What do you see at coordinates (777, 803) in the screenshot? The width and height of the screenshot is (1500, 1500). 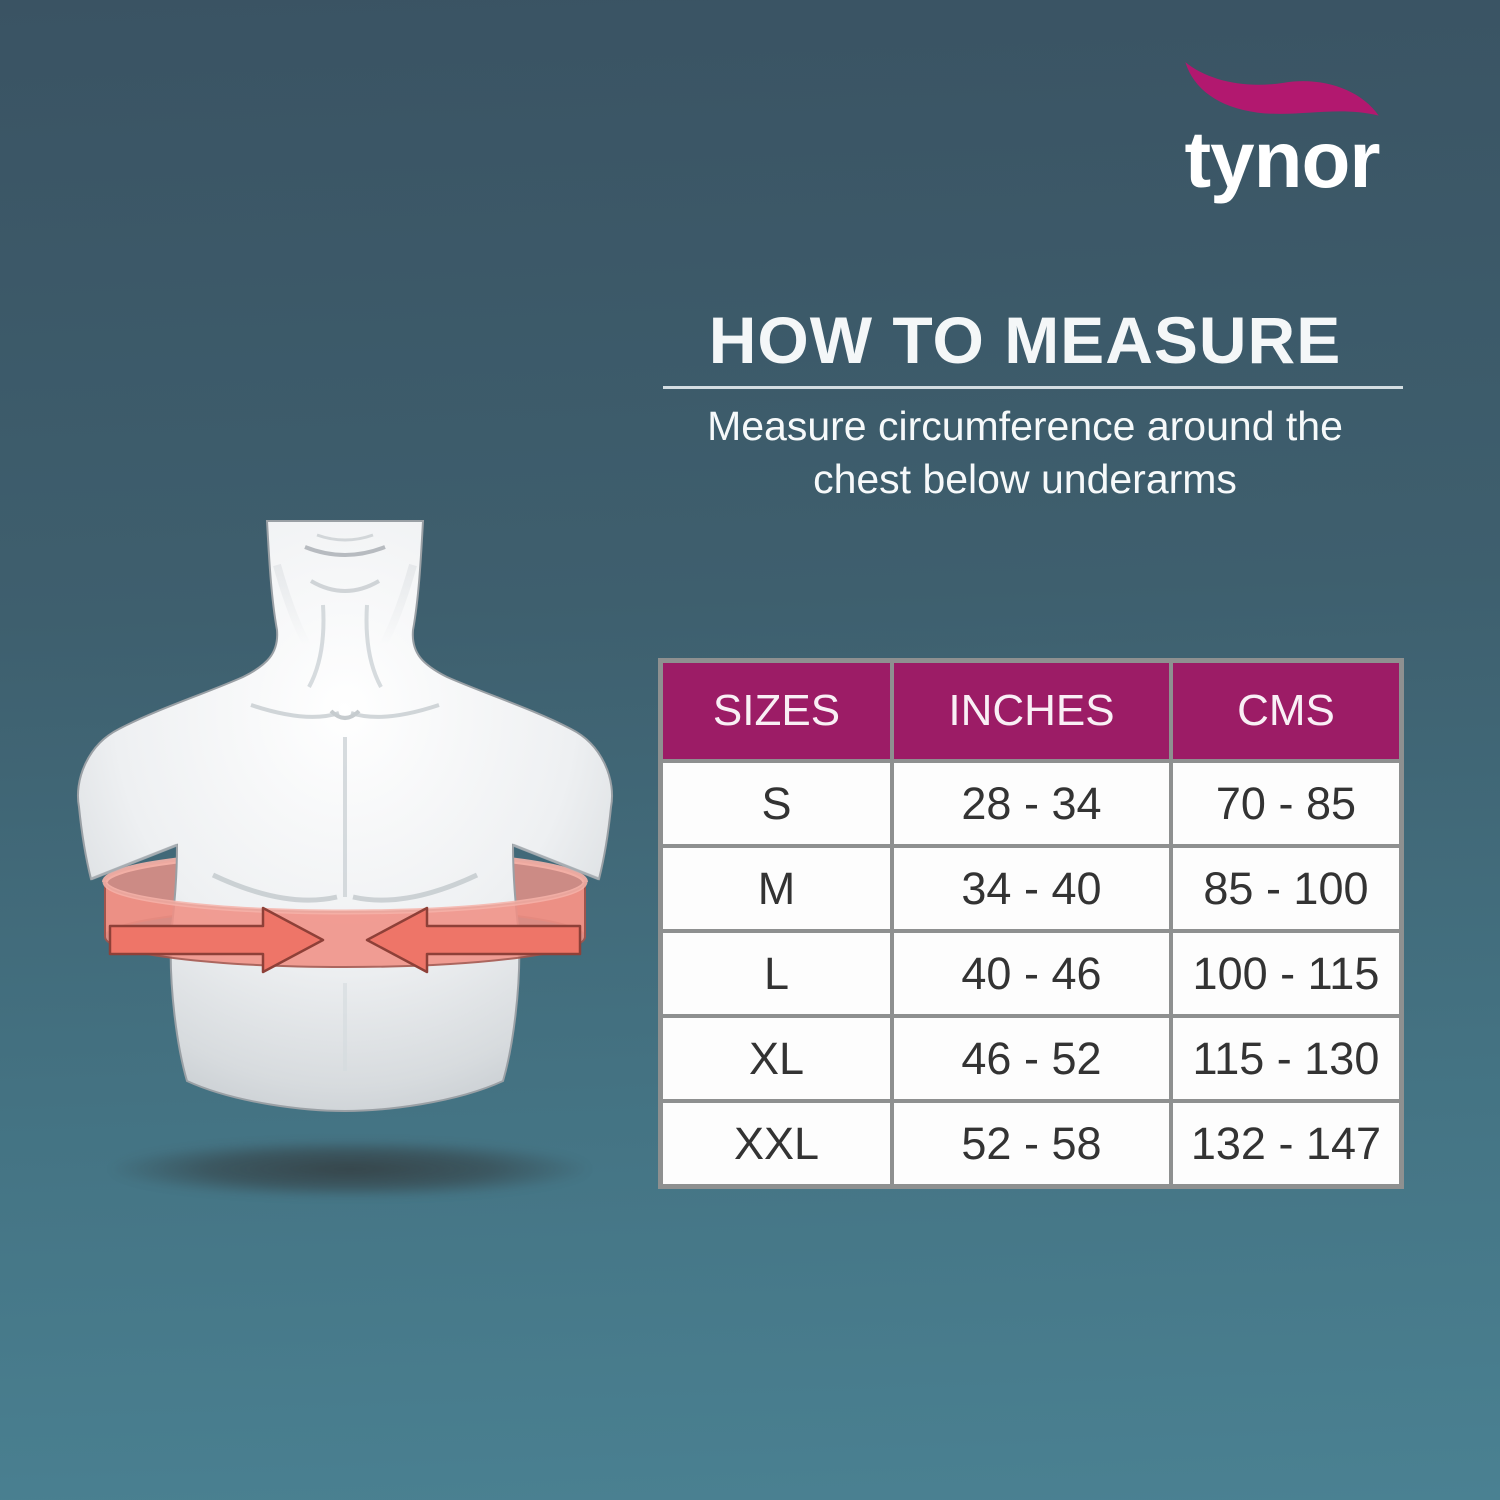 I see `size-cell: S` at bounding box center [777, 803].